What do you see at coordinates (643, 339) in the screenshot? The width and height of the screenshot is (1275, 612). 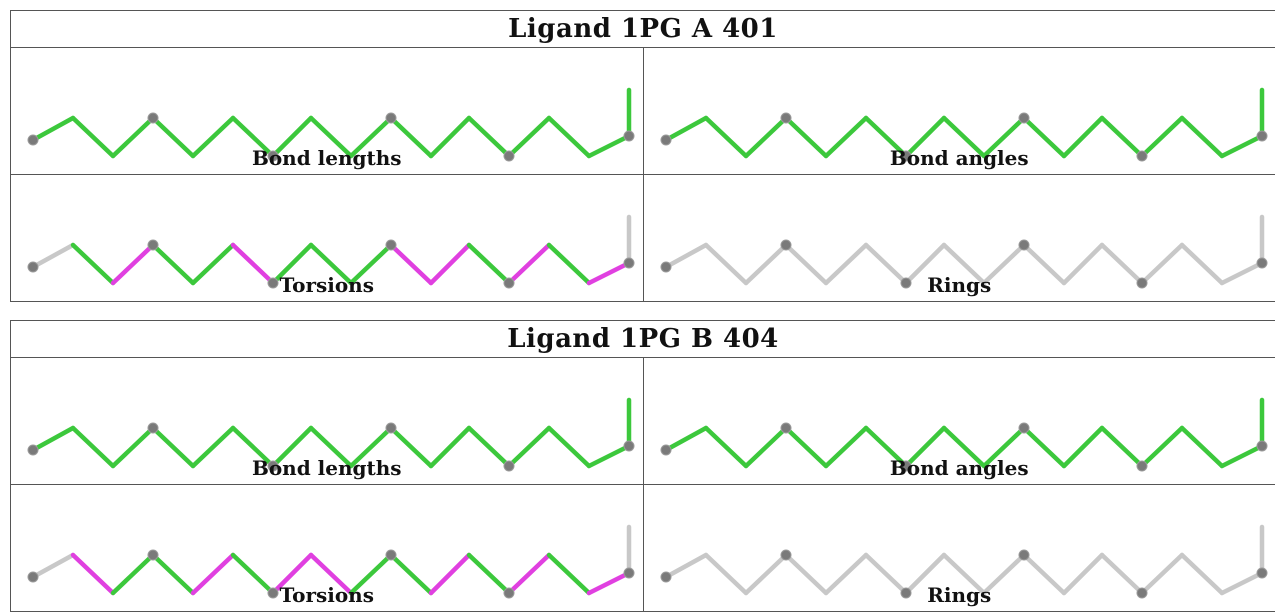 I see `ligand-title: Ligand 1PG B 404` at bounding box center [643, 339].